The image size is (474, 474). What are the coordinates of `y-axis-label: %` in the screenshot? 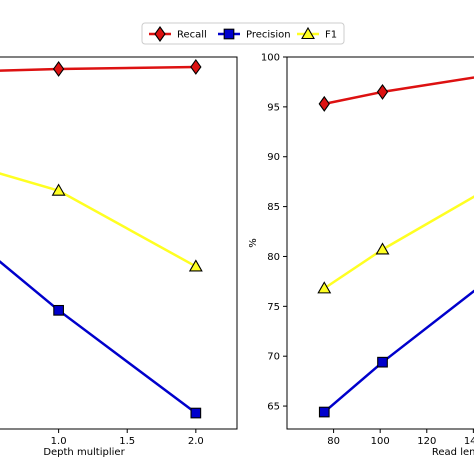 It's located at (253, 243).